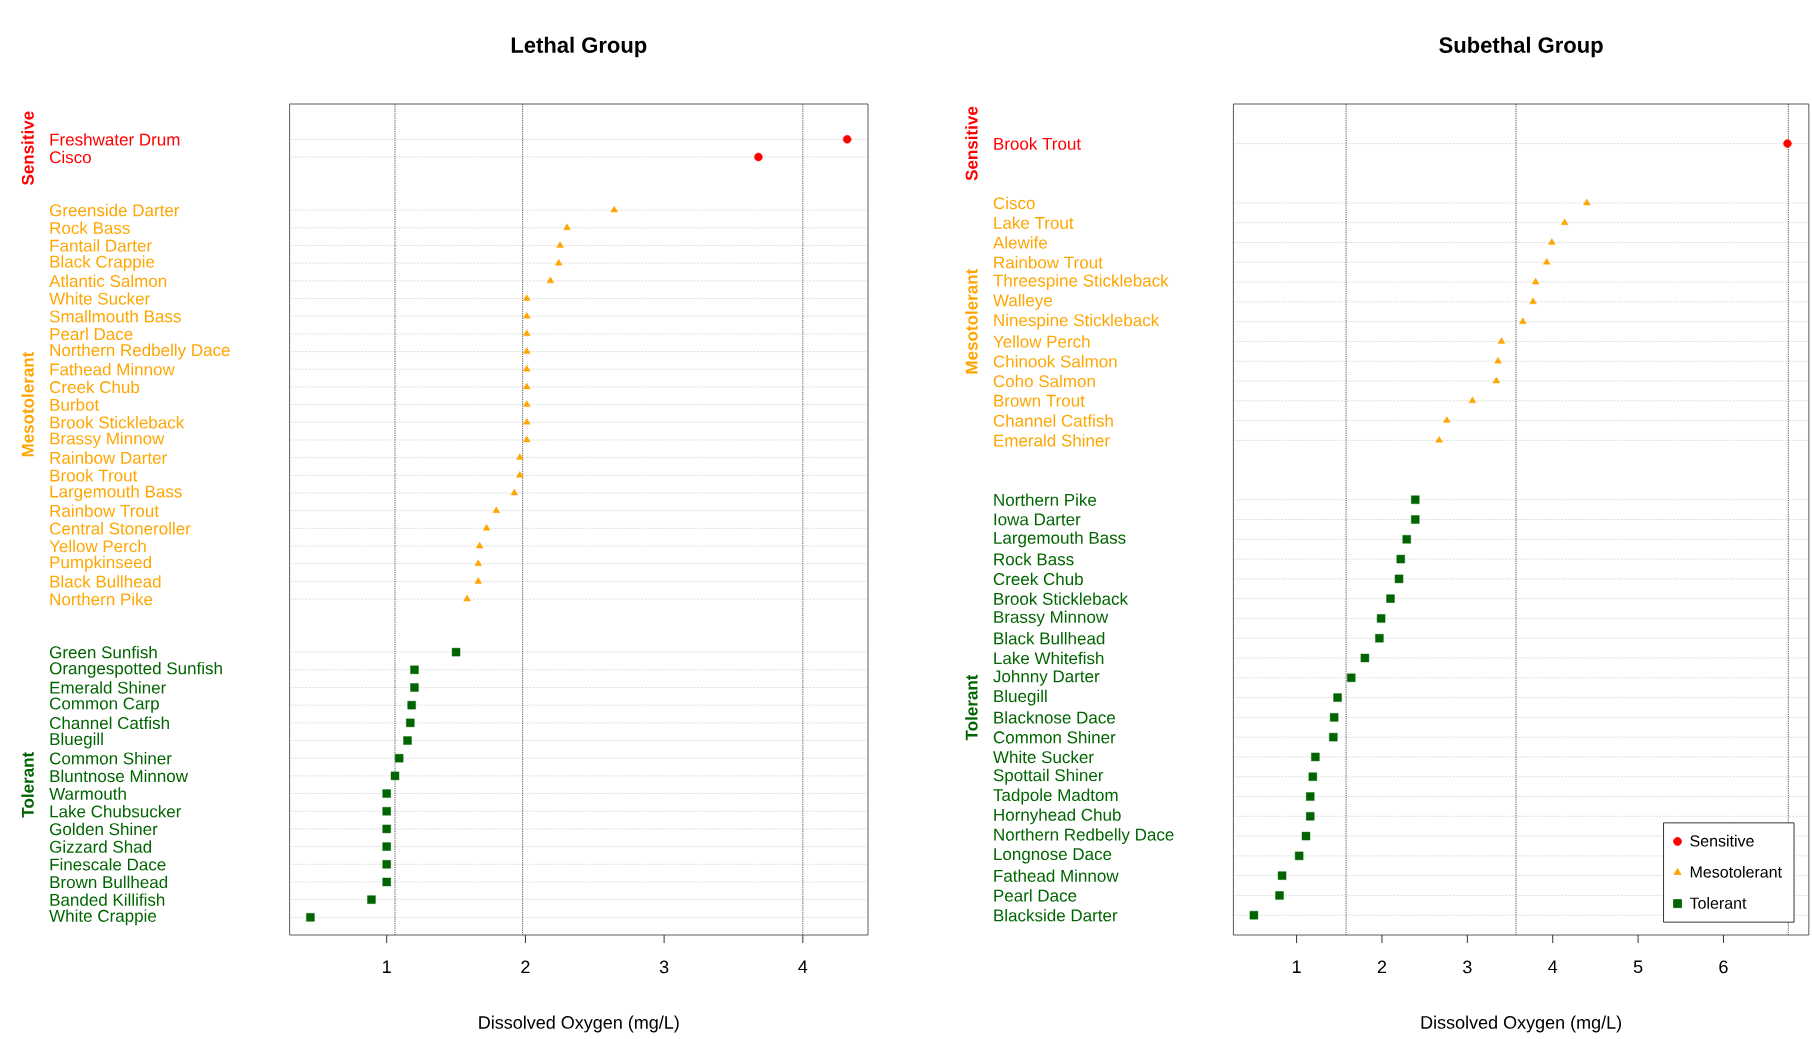  What do you see at coordinates (1081, 282) in the screenshot?
I see `y-tick-label: Threespine Stickleback` at bounding box center [1081, 282].